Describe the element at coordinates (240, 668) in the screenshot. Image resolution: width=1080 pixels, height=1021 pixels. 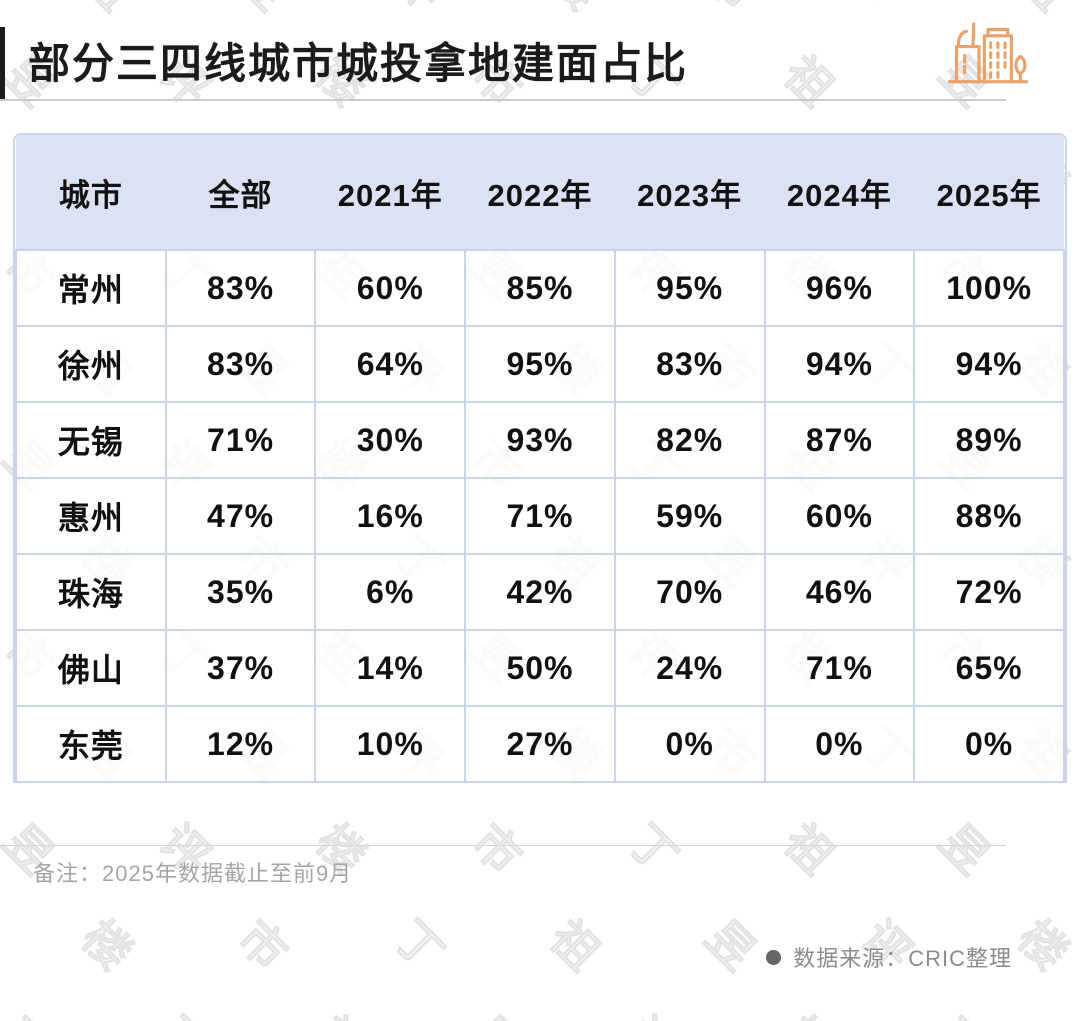
I see `value-cell: 37%` at that location.